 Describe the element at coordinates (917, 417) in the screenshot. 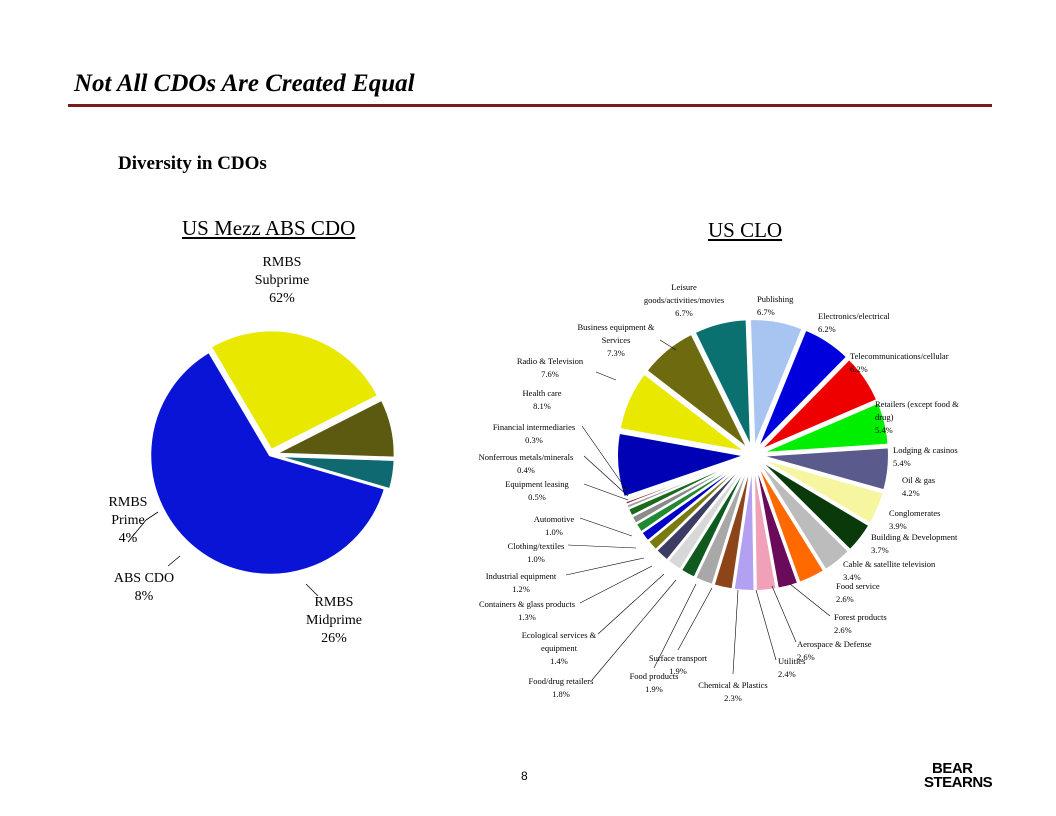

I see `clo-label-retailers-except-food: Retailers (except food & drug) 5.4%` at that location.